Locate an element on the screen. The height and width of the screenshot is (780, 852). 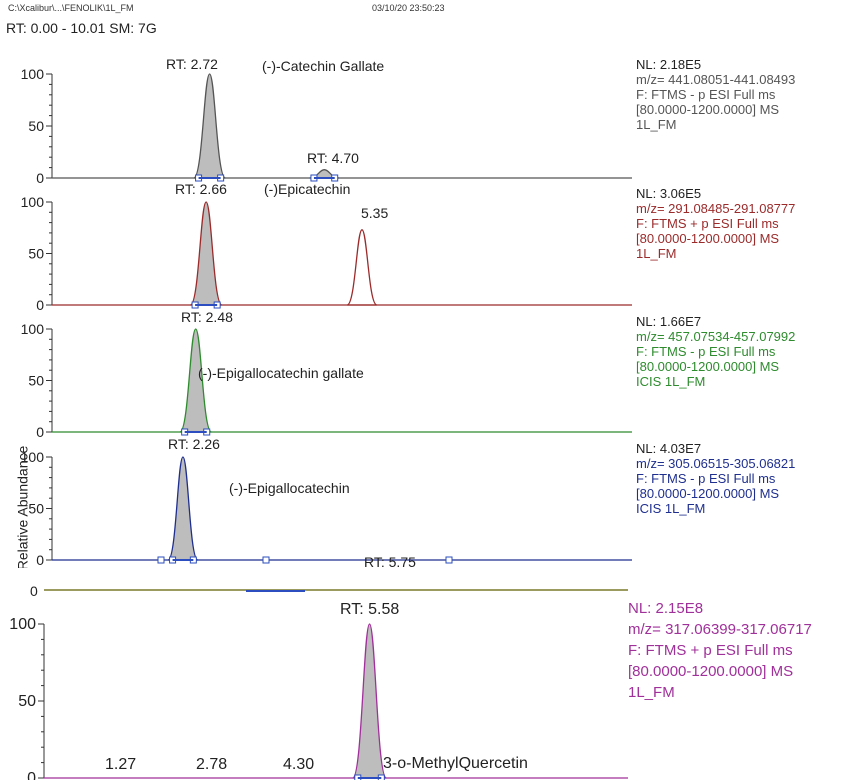
info-4-mz: m/z= 305.06515-305.06821 is located at coordinates (716, 463).